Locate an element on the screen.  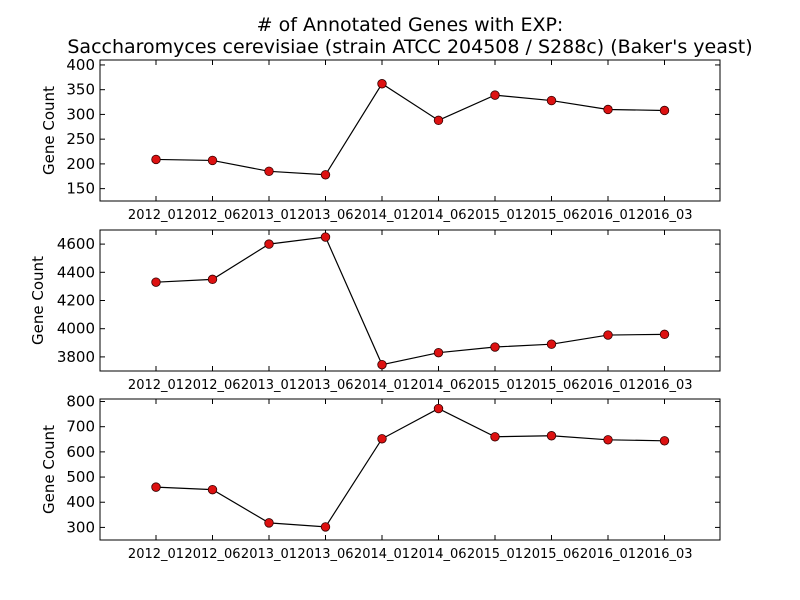
y-tick-label: 4600 is located at coordinates (76, 244).